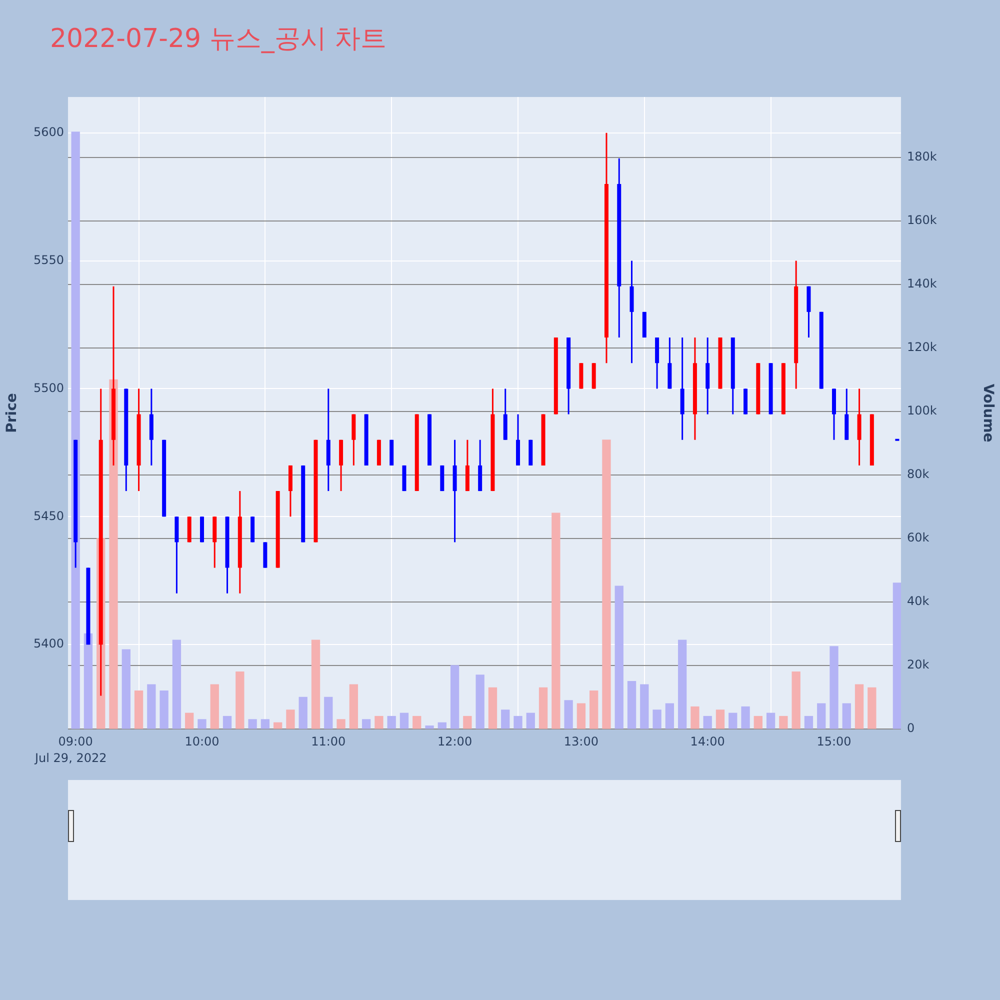 The height and width of the screenshot is (1000, 1000). What do you see at coordinates (922, 283) in the screenshot?
I see `y2-tick-label: 140k` at bounding box center [922, 283].